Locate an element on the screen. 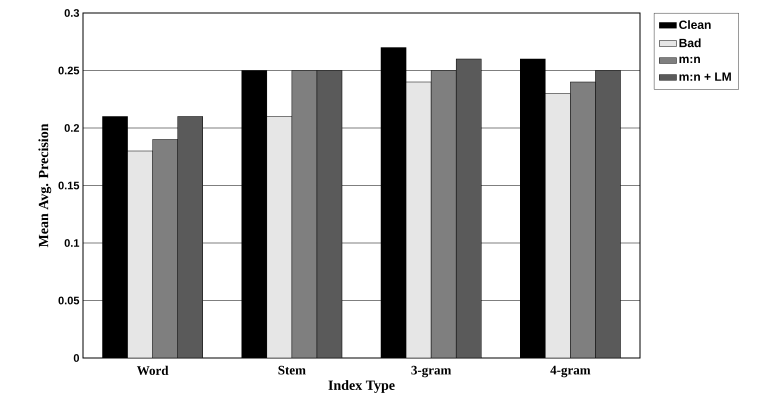 The image size is (757, 416). y-tick-label: 0.2 is located at coordinates (72, 128).